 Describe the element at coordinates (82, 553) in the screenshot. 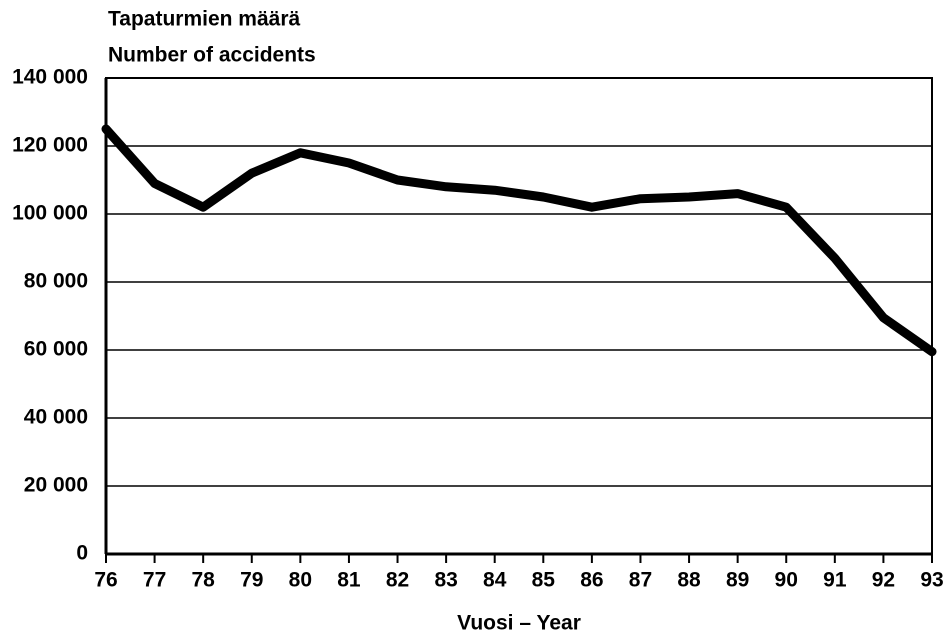

I see `y-tick-label: 0` at that location.